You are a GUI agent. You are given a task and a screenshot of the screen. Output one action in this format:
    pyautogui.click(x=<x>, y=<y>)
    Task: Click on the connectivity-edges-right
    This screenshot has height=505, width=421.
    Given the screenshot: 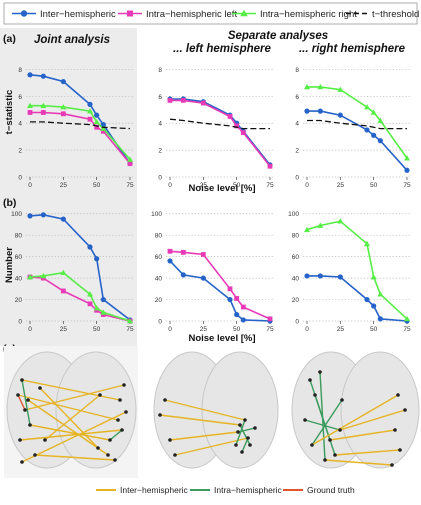 What is the action you would take?
    pyautogui.click(x=355, y=418)
    